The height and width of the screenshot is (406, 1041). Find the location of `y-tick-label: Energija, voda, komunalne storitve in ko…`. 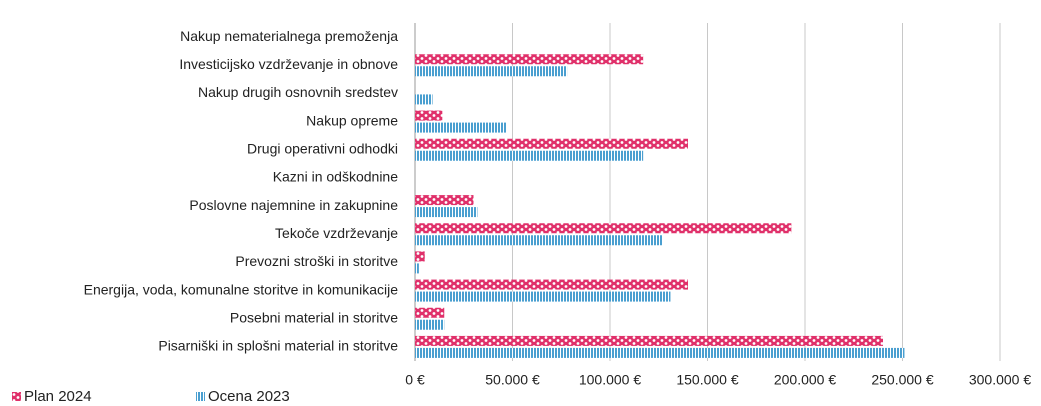

y-tick-label: Energija, voda, komunalne storitve in ko… is located at coordinates (241, 289).